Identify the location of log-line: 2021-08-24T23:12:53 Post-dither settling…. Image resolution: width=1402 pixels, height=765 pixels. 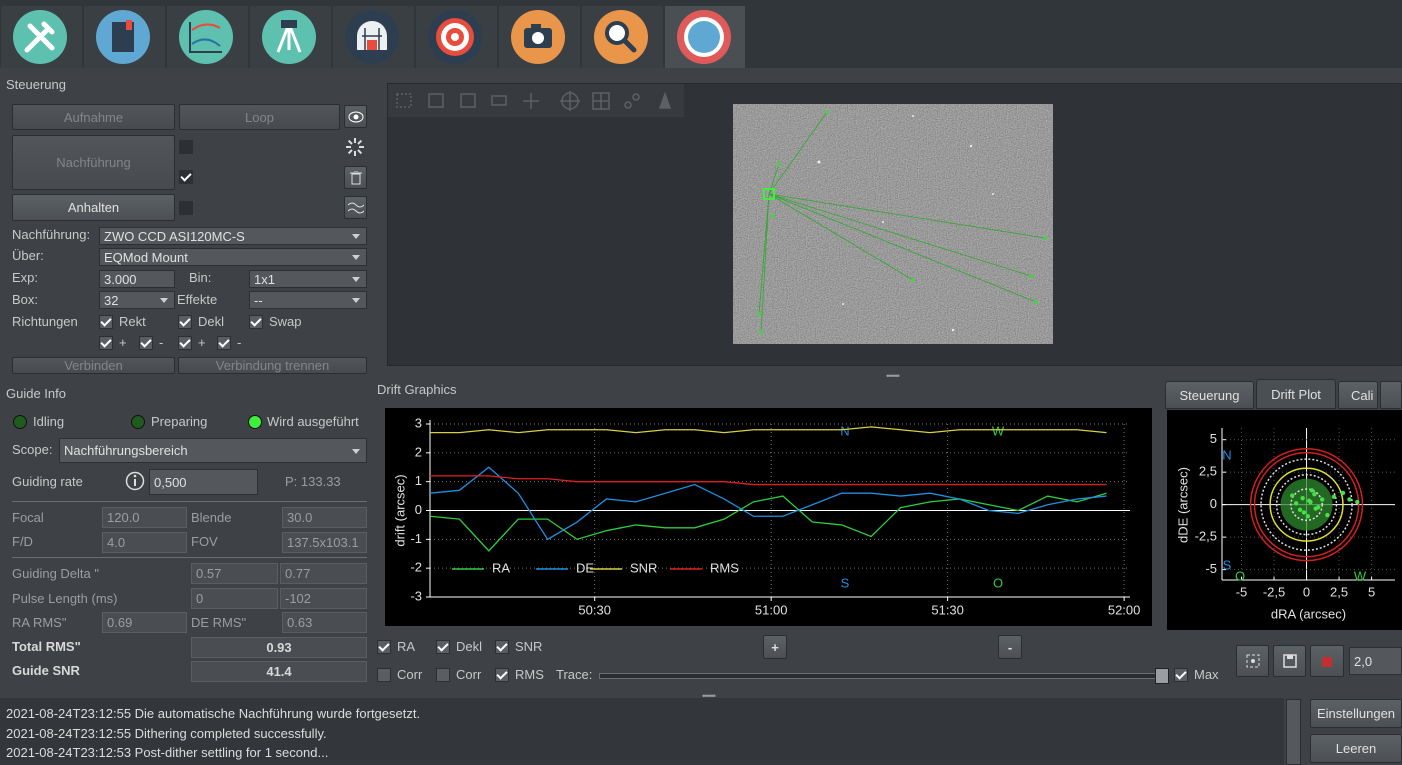
(167, 752).